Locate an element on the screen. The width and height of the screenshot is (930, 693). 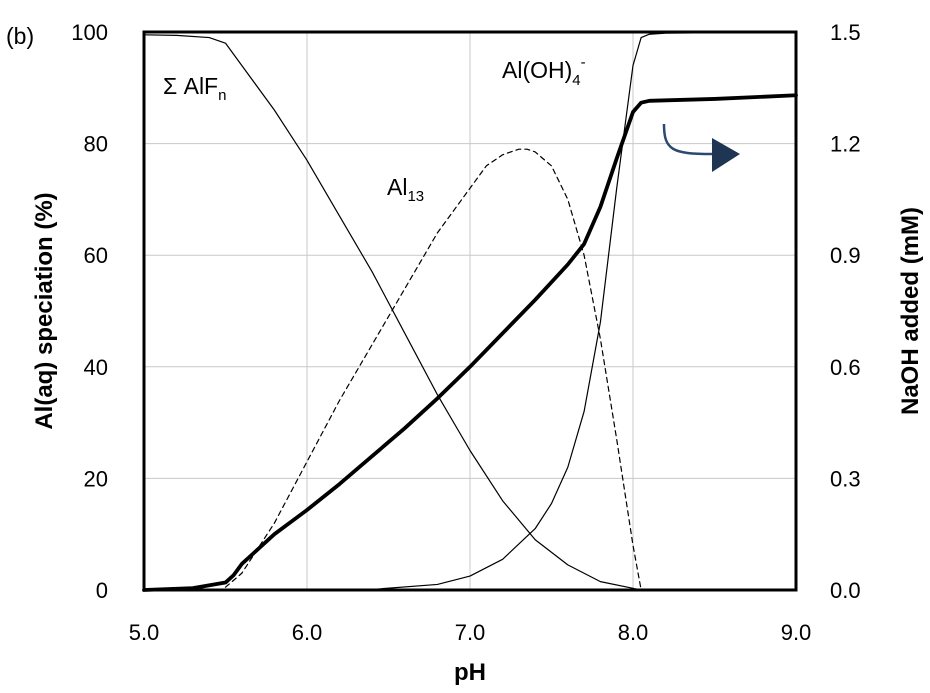
annotation-al13: Al13 is located at coordinates (405, 189).